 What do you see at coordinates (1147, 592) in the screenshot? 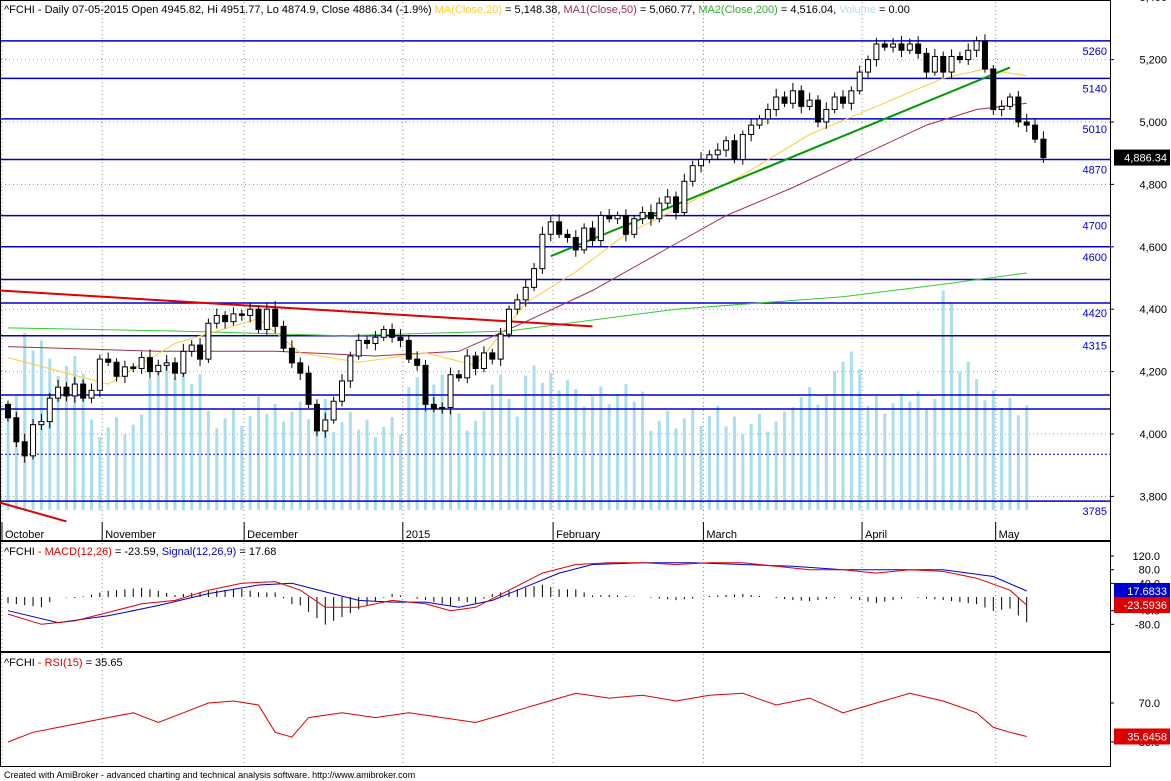
I see `signal-value-label: 17.6833` at bounding box center [1147, 592].